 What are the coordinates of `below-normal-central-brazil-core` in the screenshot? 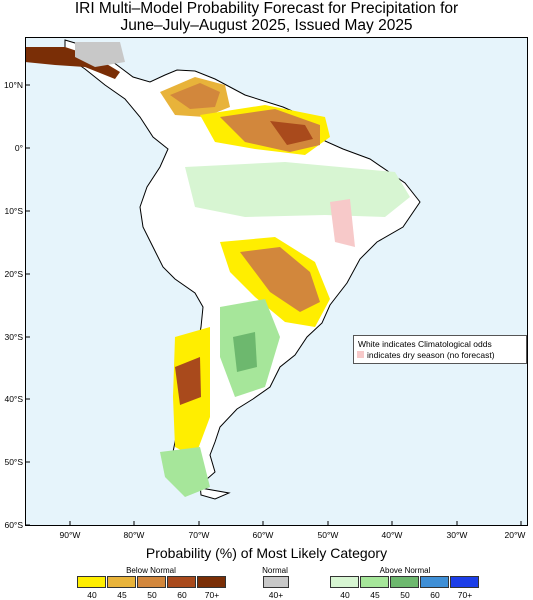 It's located at (280, 279).